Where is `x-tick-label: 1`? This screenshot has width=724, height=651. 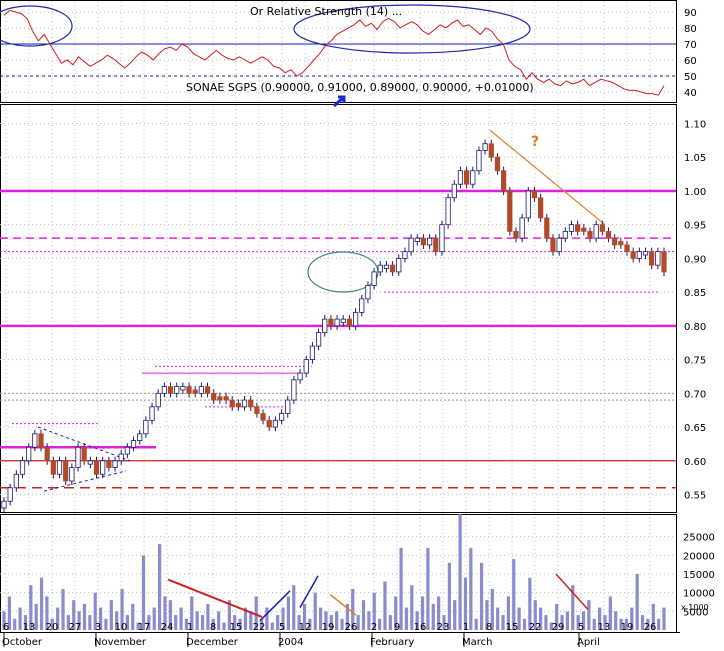
x-tick-label: 1 is located at coordinates (190, 627).